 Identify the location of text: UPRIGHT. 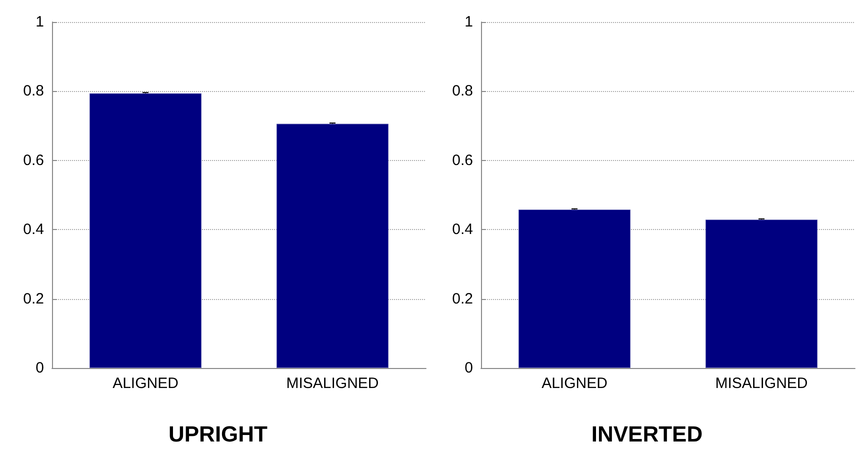
(218, 434).